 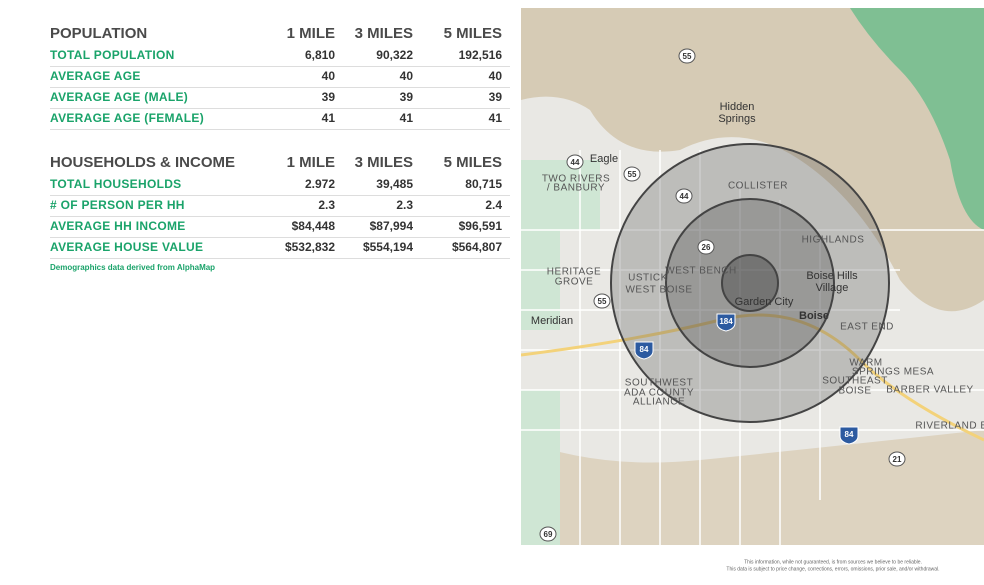 What do you see at coordinates (314, 226) in the screenshot?
I see `table-cell: $84,448` at bounding box center [314, 226].